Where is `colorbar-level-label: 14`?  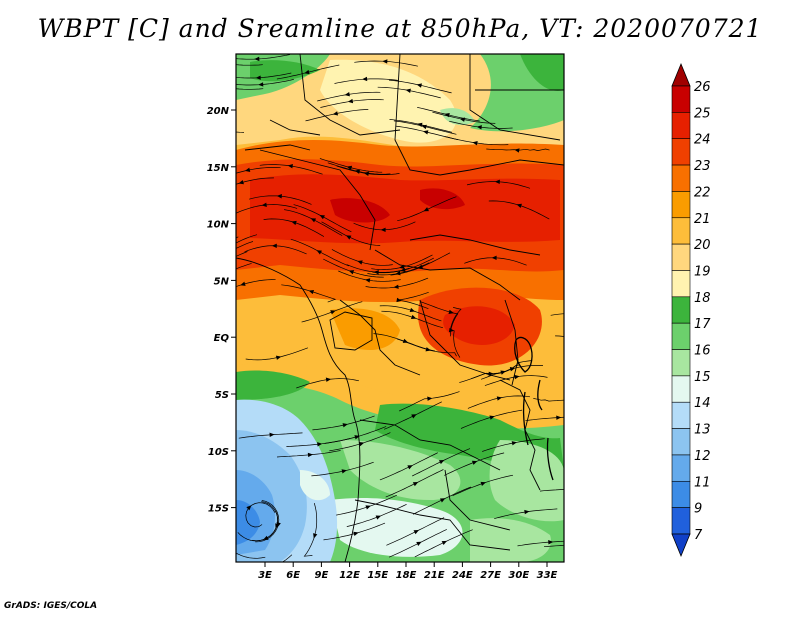 colorbar-level-label: 14 is located at coordinates (702, 403).